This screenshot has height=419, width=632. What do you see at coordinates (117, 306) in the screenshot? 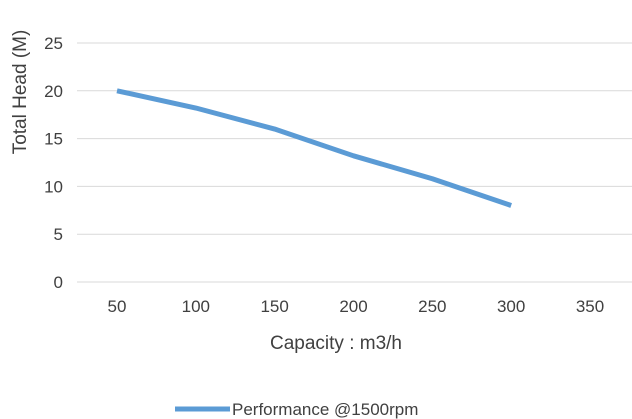
I see `x-tick-label: 50` at bounding box center [117, 306].